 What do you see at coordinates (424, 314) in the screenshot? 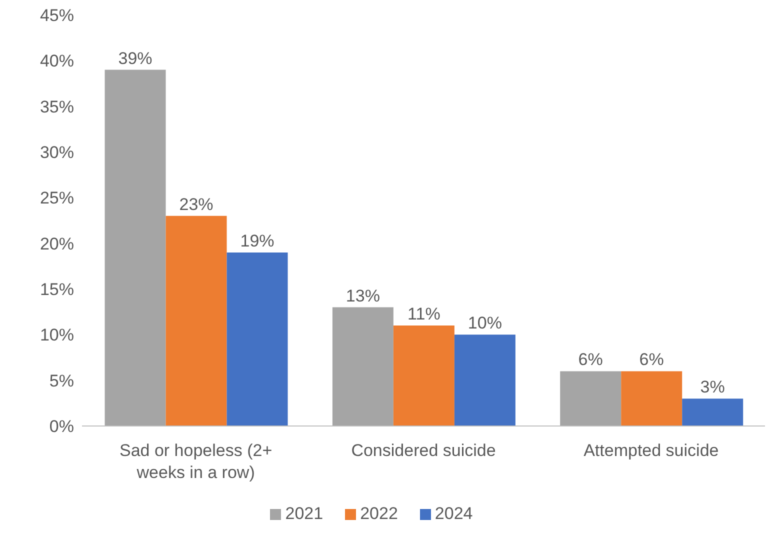
I see `data-label: 11%` at bounding box center [424, 314].